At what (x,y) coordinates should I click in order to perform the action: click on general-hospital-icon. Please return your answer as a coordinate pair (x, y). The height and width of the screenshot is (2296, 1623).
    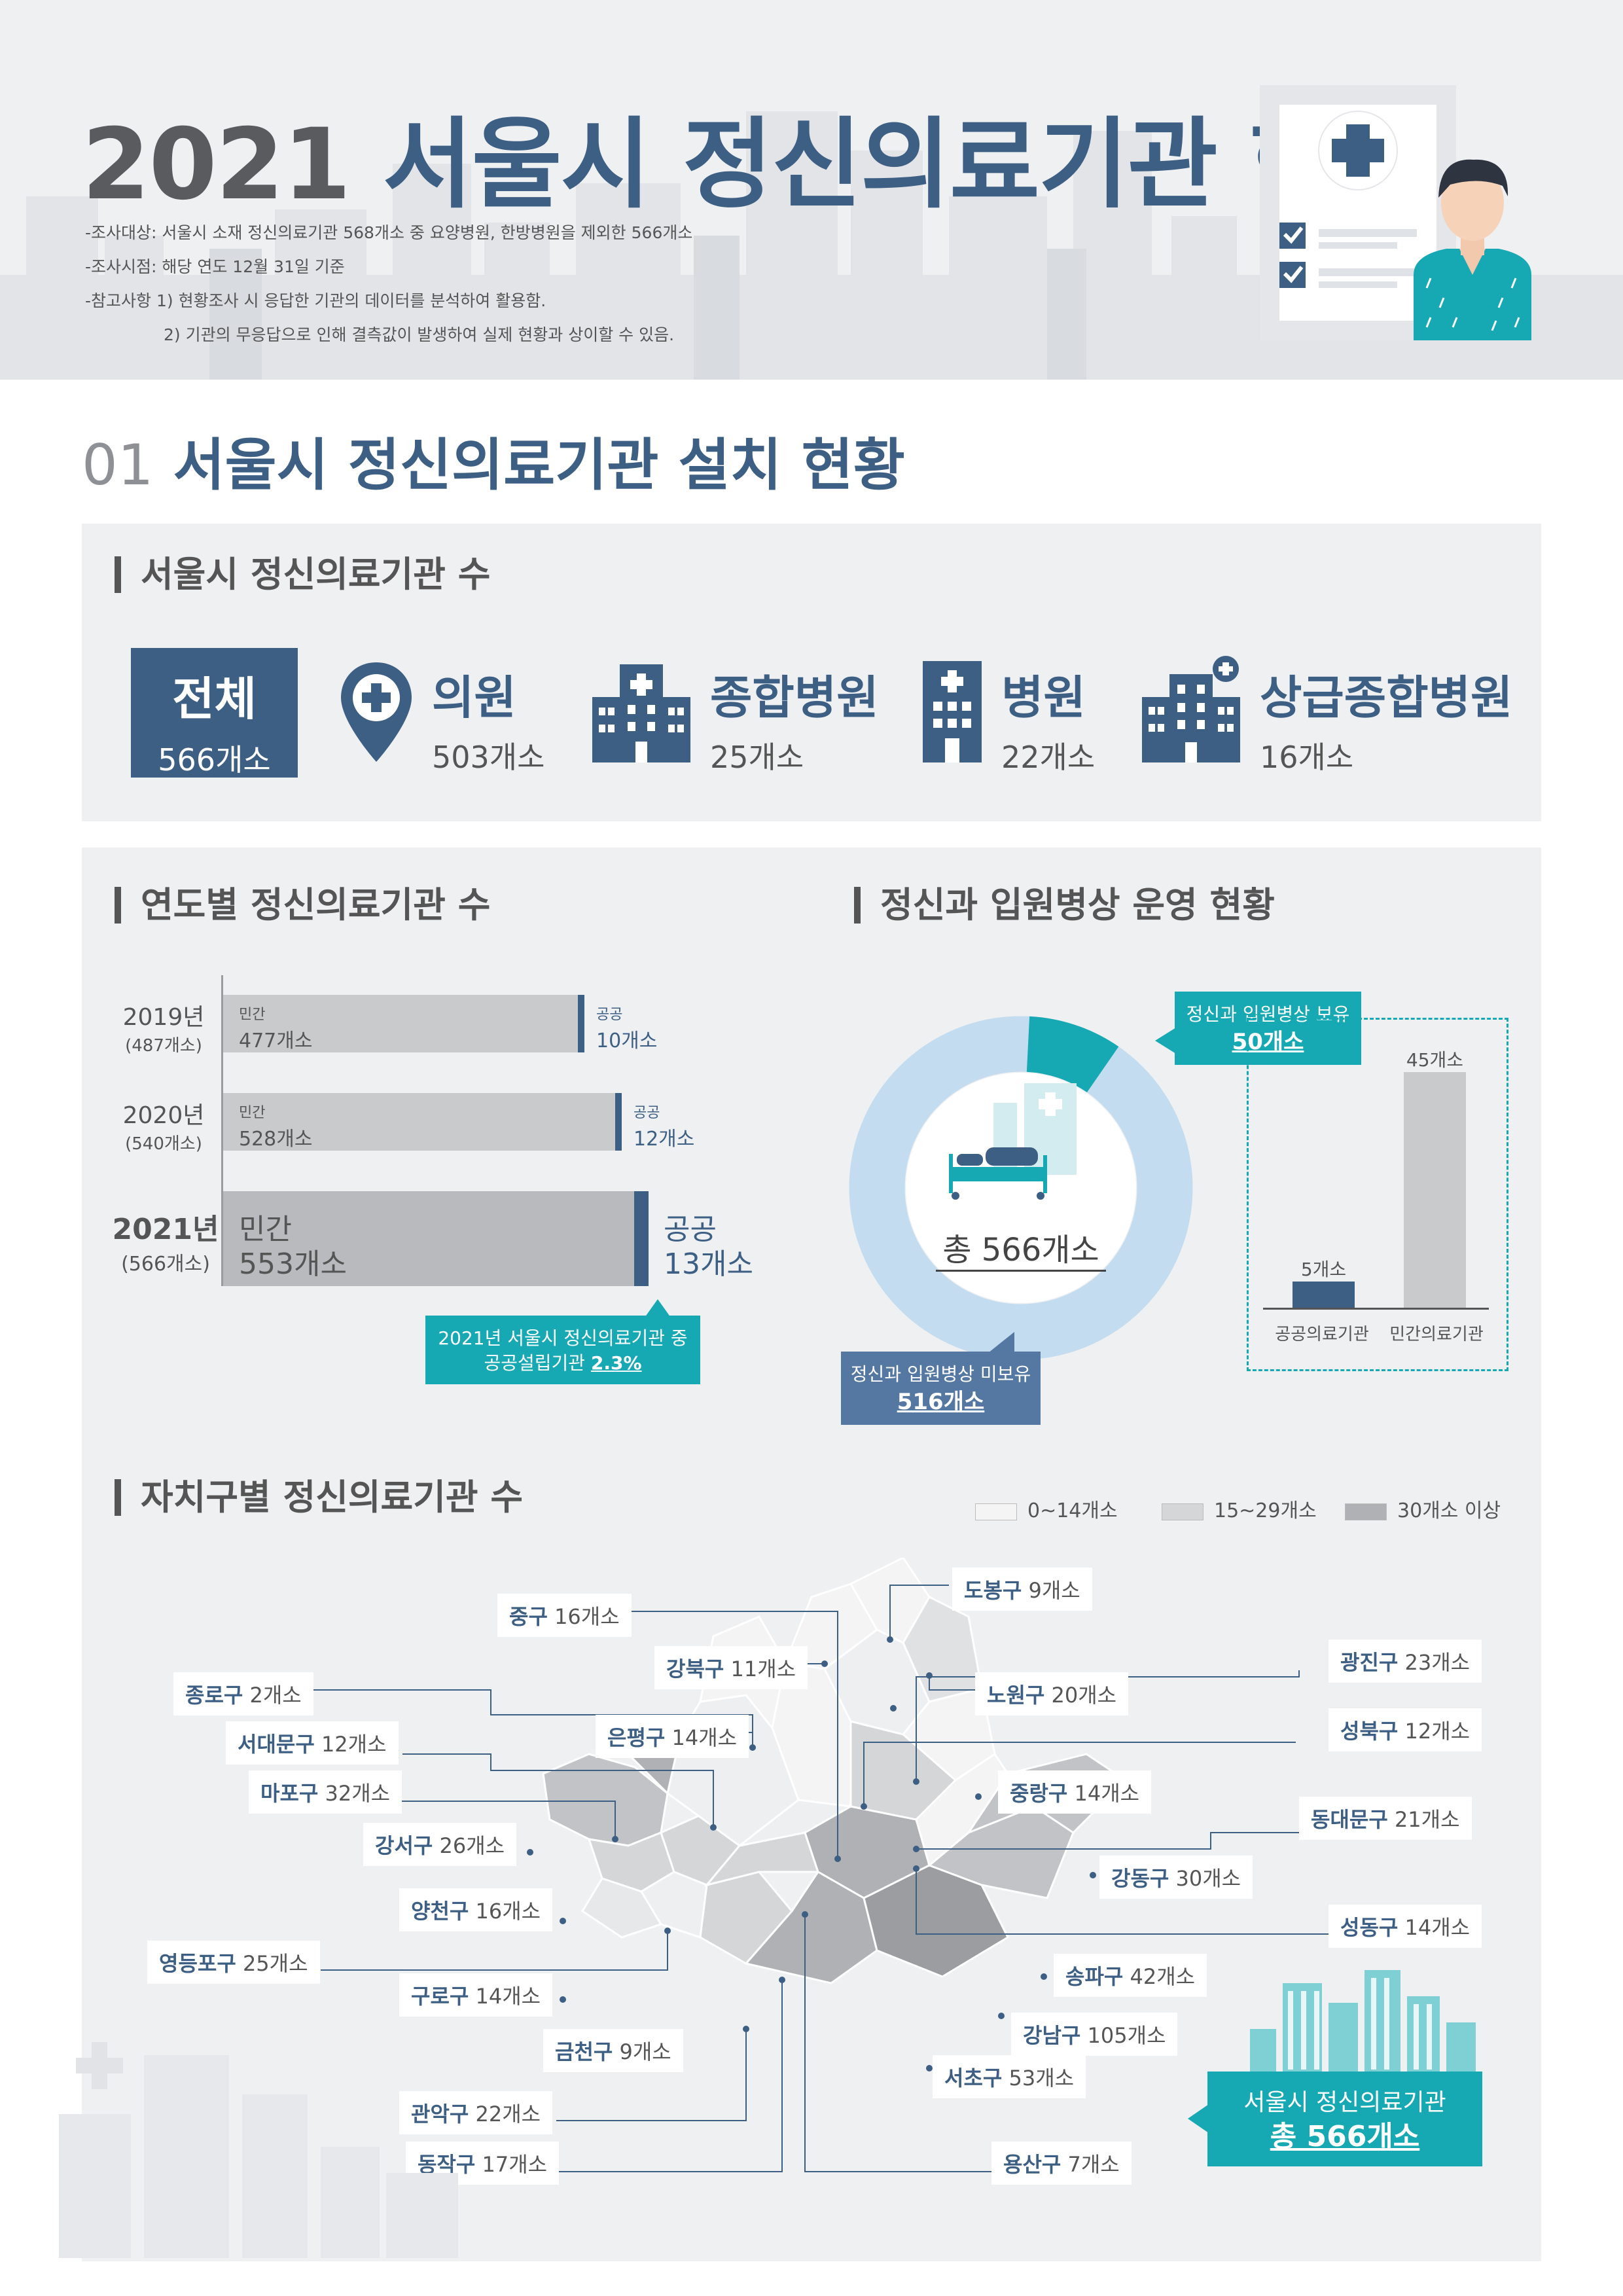
    Looking at the image, I should click on (641, 713).